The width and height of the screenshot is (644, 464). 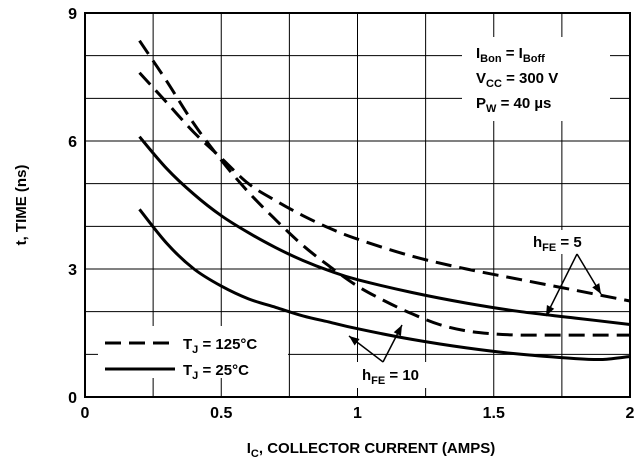 I want to click on hfe-annotations: hFE = 5 hFE = 10, so click(x=472, y=310).